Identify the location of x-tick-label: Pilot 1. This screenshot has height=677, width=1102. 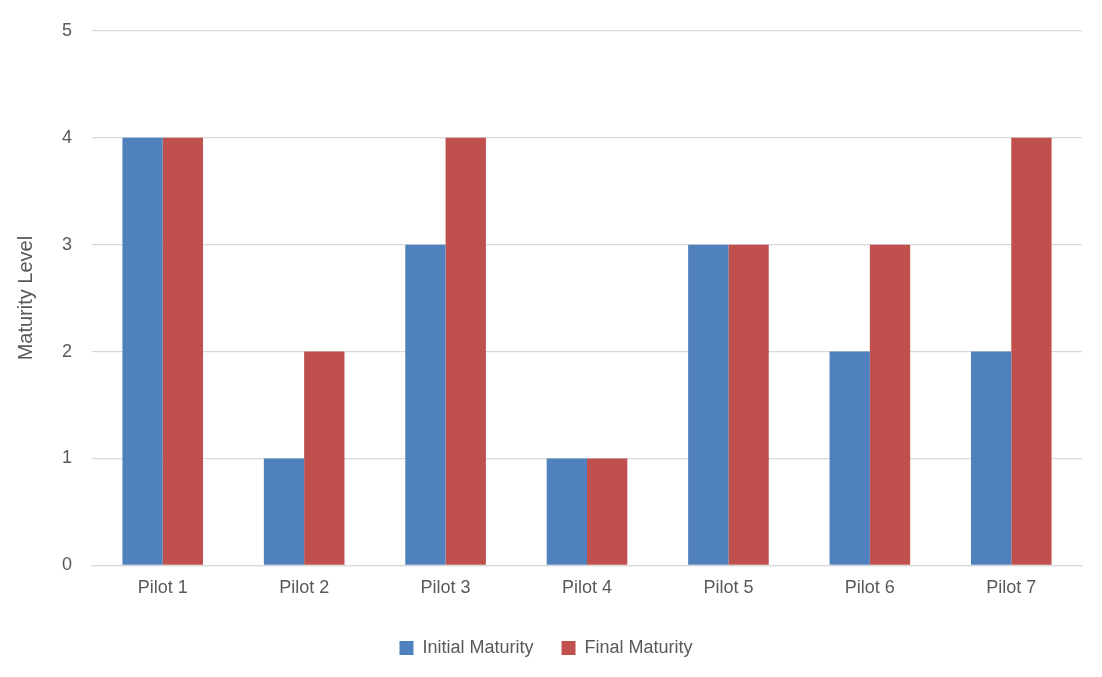
(162, 587).